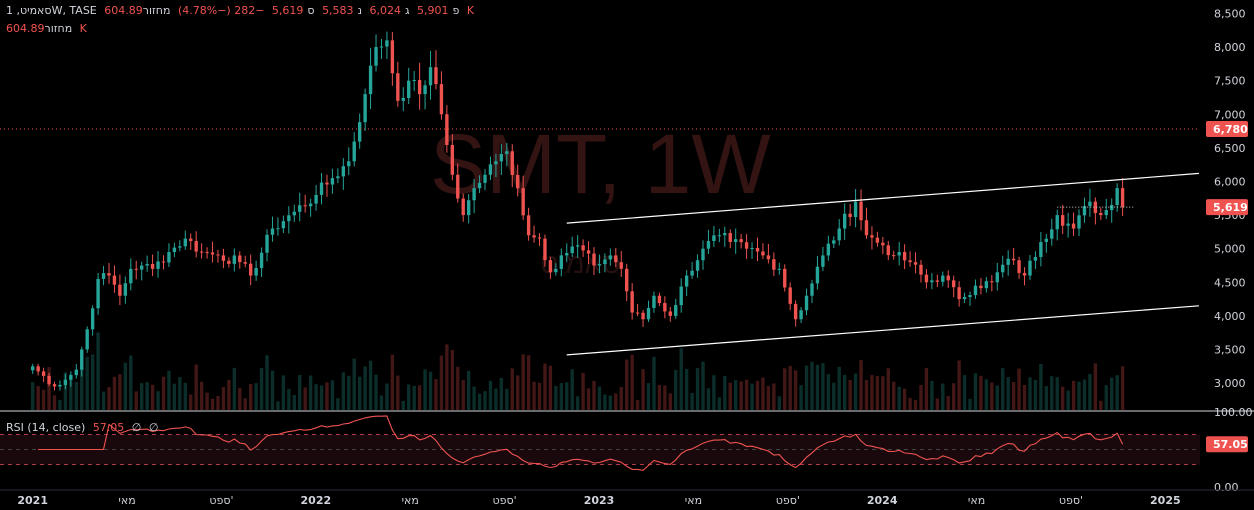 This screenshot has width=1254, height=510. Describe the element at coordinates (1227, 207) in the screenshot. I see `last-price-tag` at that location.